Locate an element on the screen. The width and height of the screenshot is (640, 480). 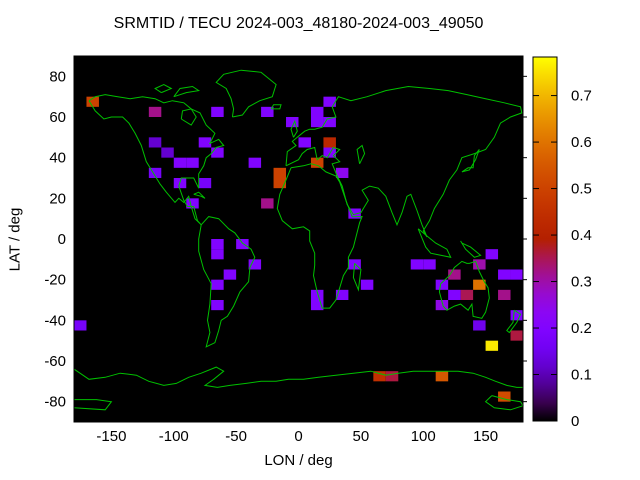
x-axis-title: LON / deg is located at coordinates (298, 460).